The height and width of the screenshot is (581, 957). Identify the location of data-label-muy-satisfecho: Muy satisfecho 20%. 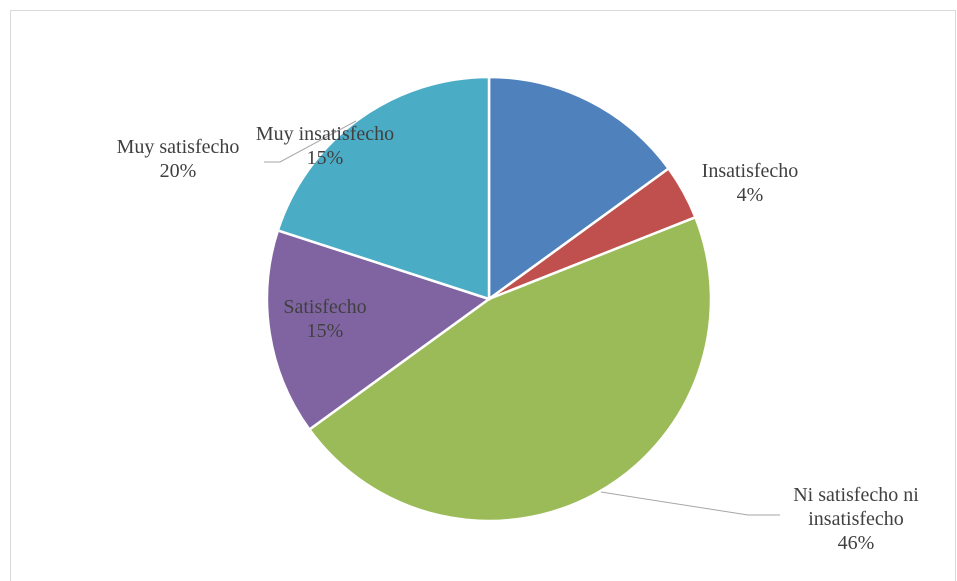
(178, 159).